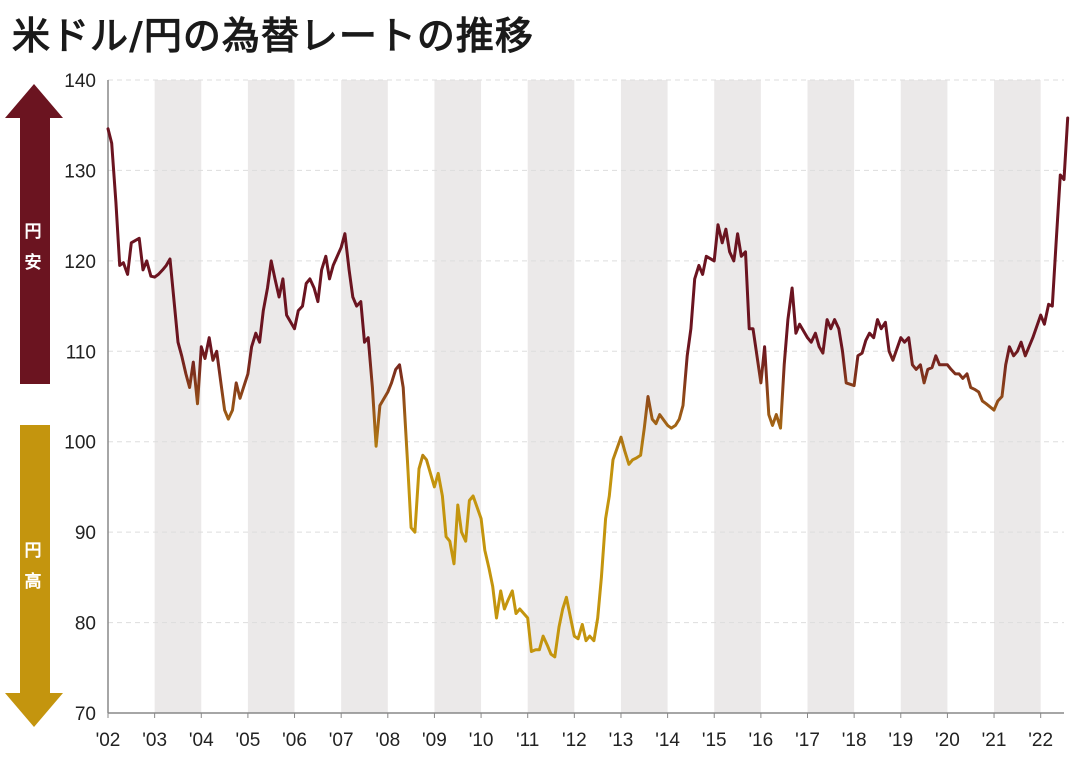  What do you see at coordinates (574, 740) in the screenshot?
I see `x-tick-label: '12` at bounding box center [574, 740].